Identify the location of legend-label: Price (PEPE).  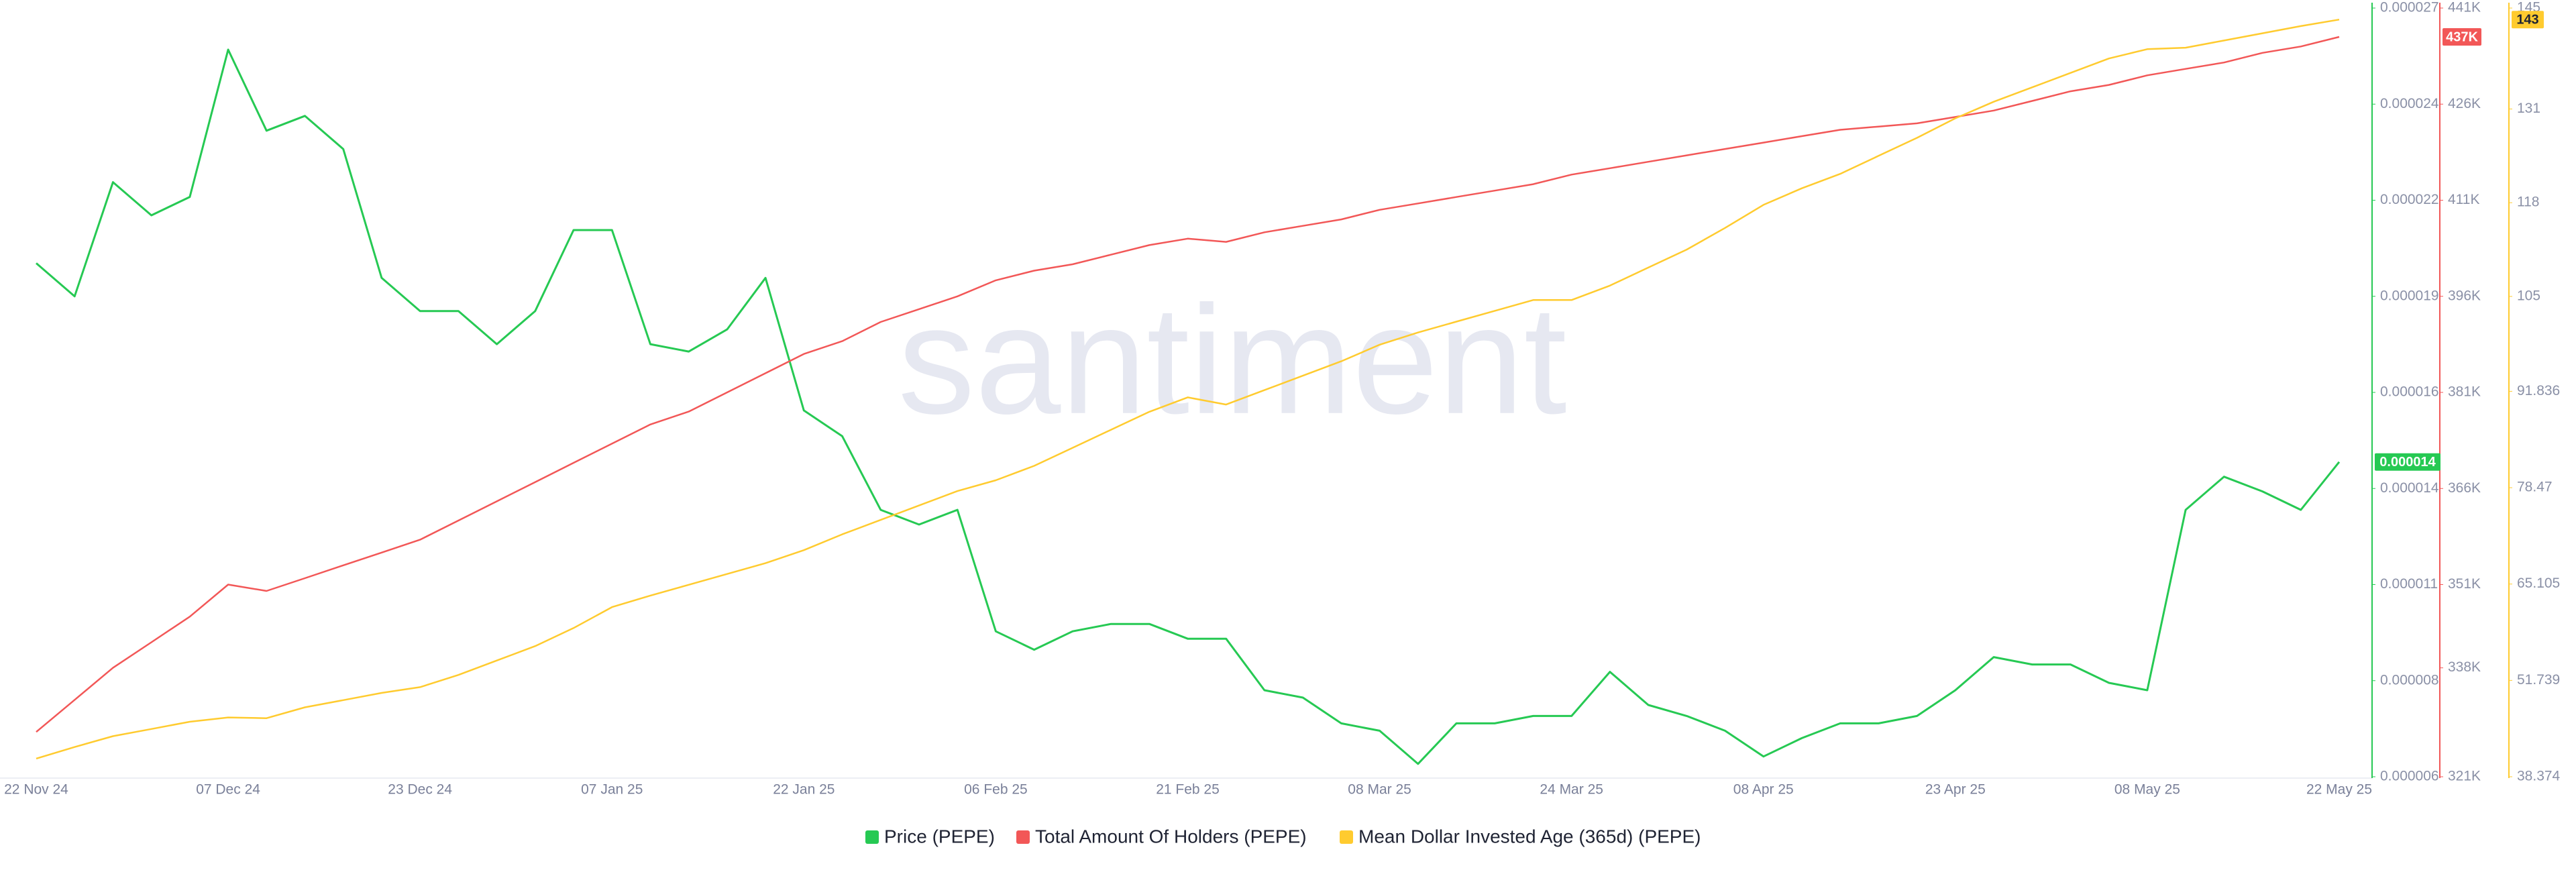
(939, 836).